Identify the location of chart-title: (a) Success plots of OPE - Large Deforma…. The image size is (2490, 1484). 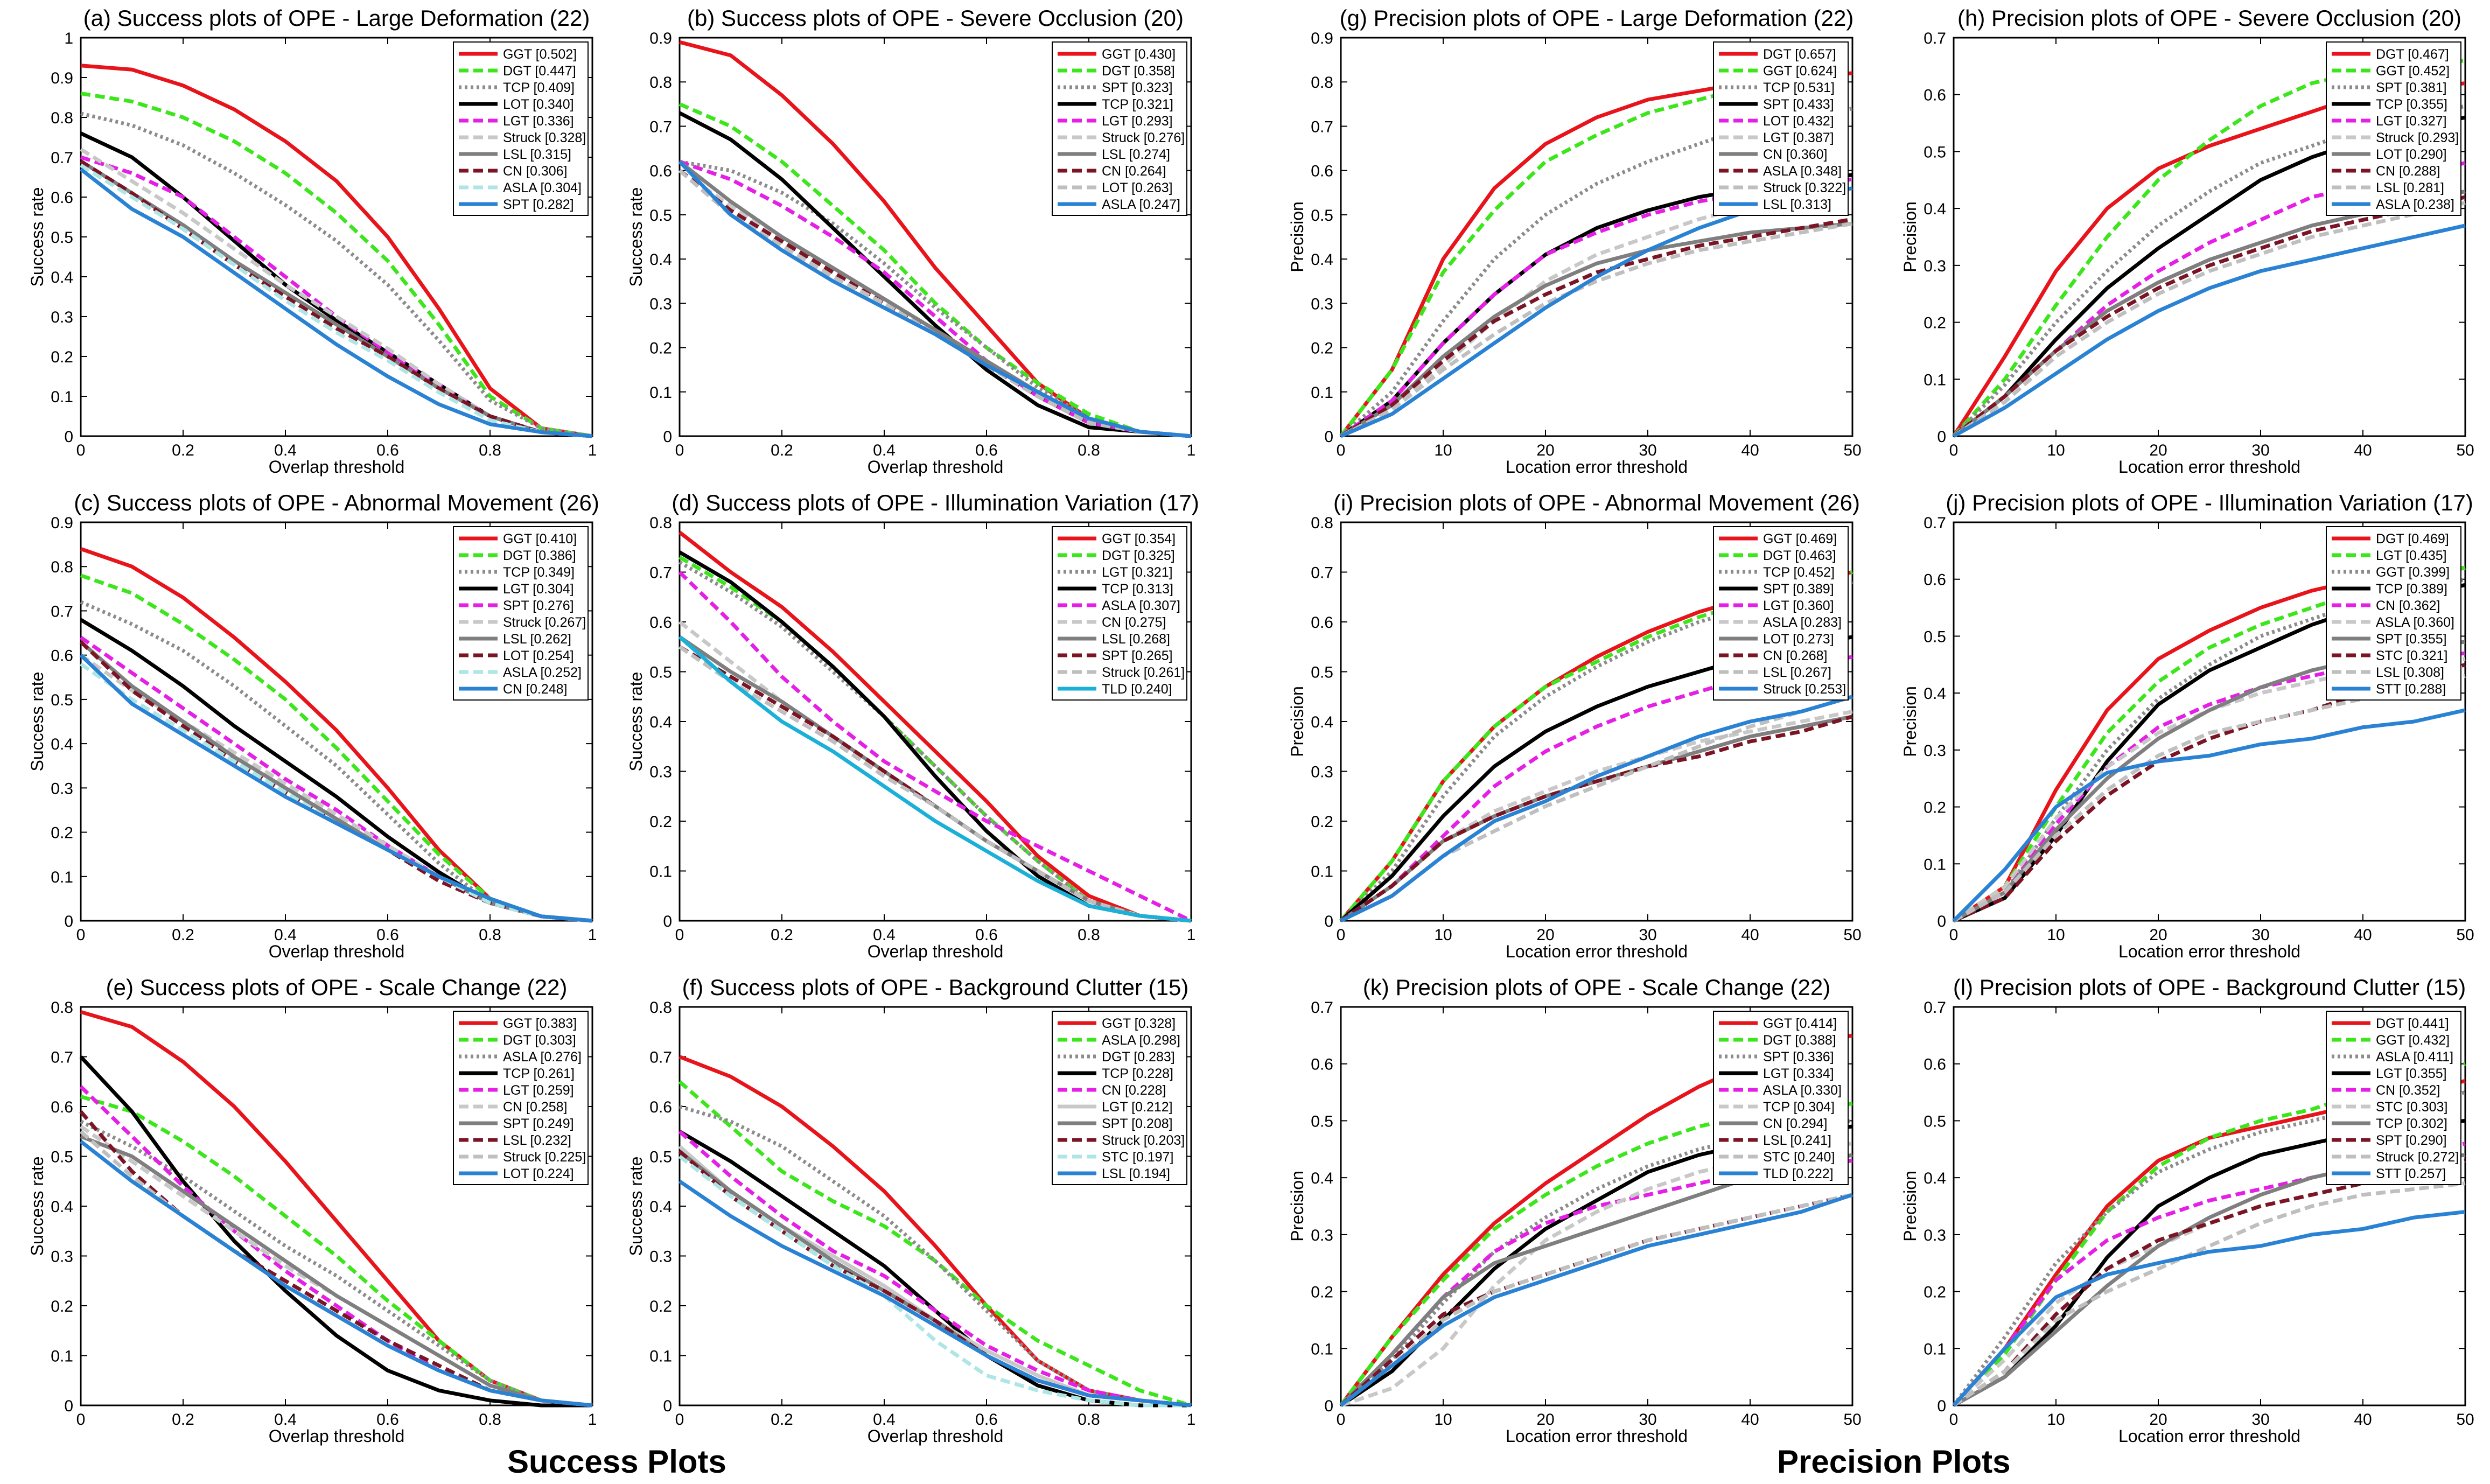
(336, 18).